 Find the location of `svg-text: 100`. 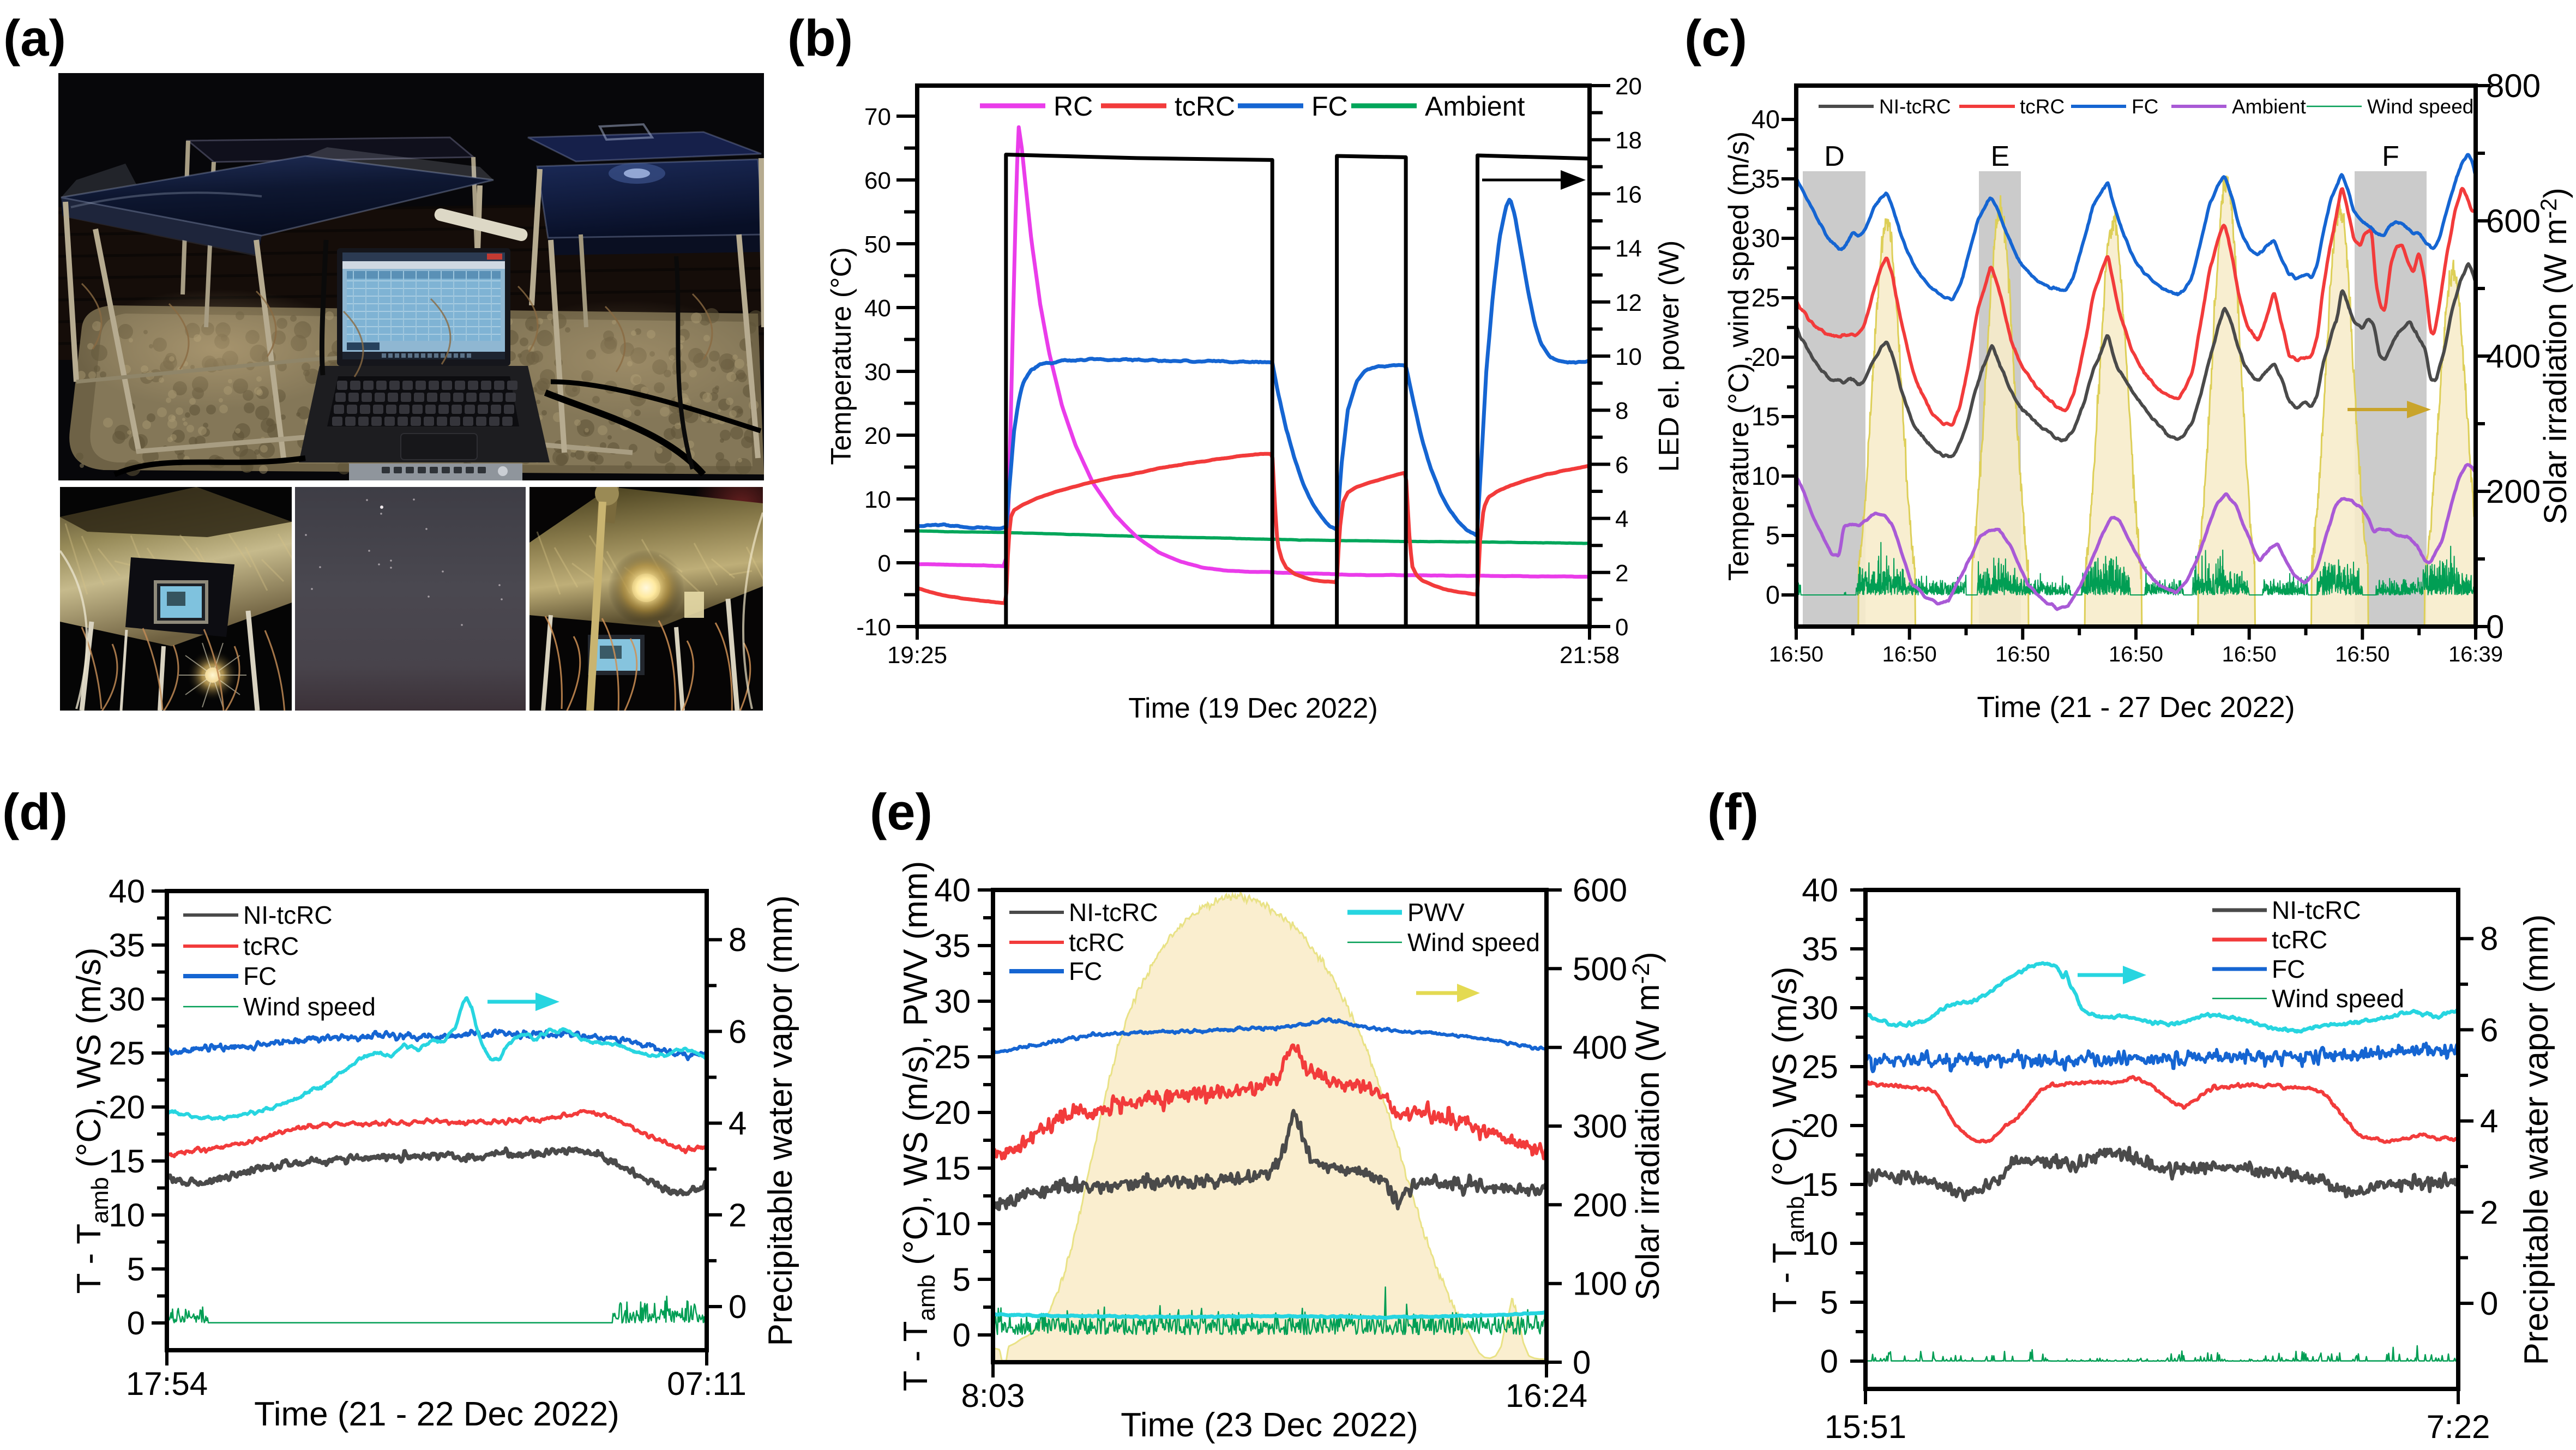

svg-text: 100 is located at coordinates (1600, 1284).